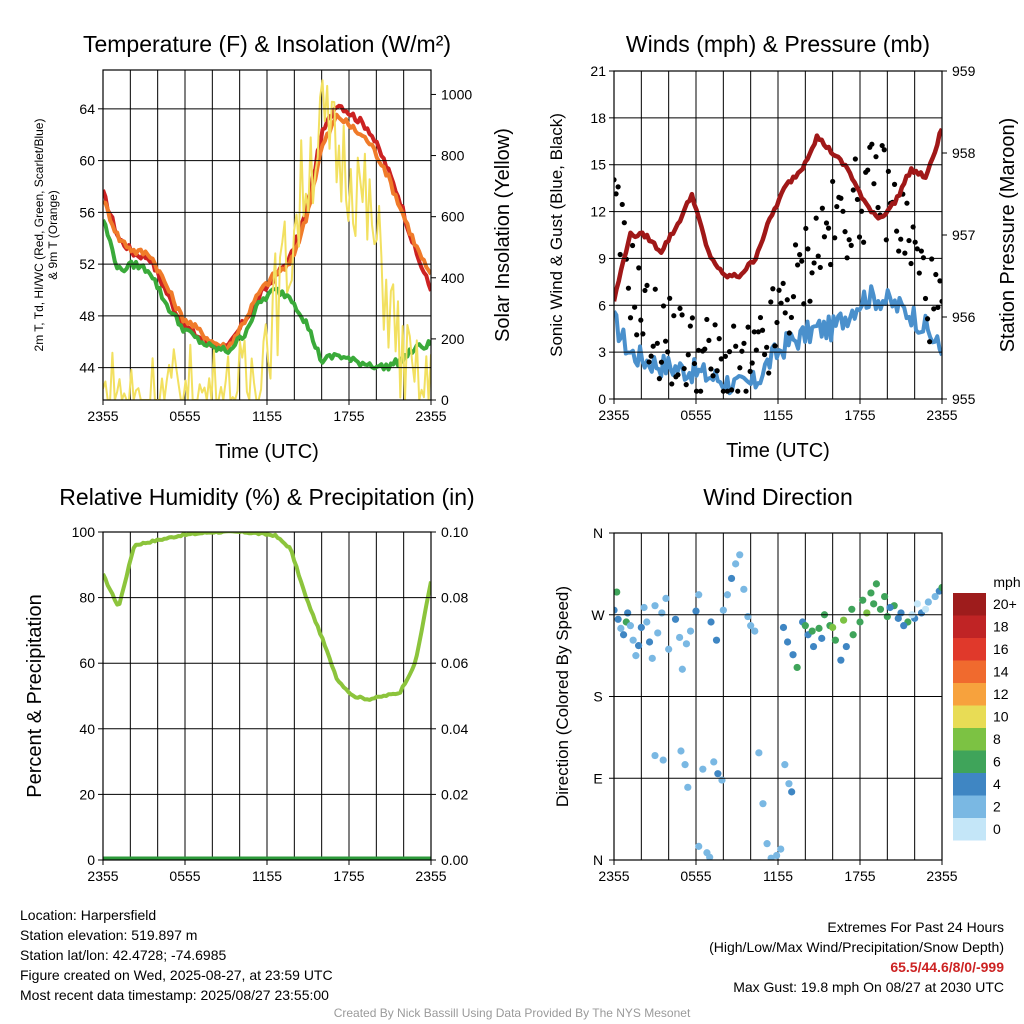 This screenshot has width=1024, height=1024. Describe the element at coordinates (997, 829) in the screenshot. I see `legend-label: 0` at that location.